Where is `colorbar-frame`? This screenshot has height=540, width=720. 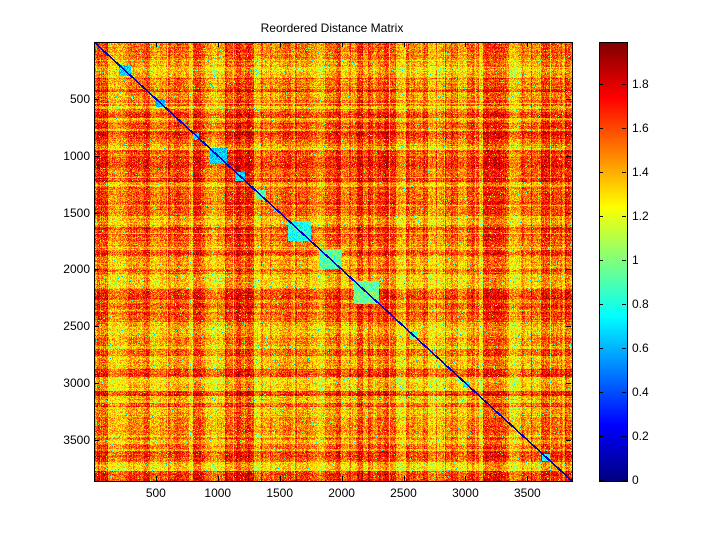 colorbar-frame is located at coordinates (613, 262).